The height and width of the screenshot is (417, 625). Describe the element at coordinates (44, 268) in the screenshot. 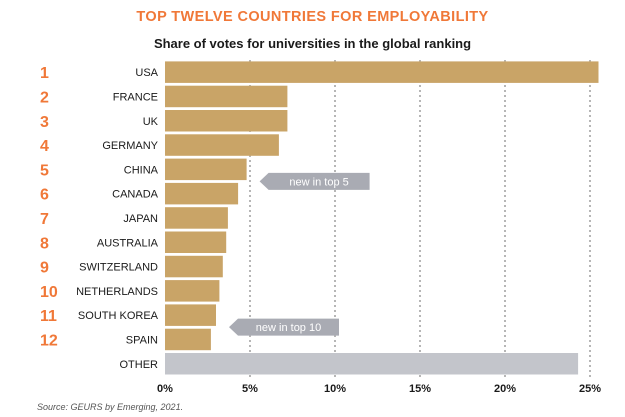

I see `rank-label: 9` at that location.